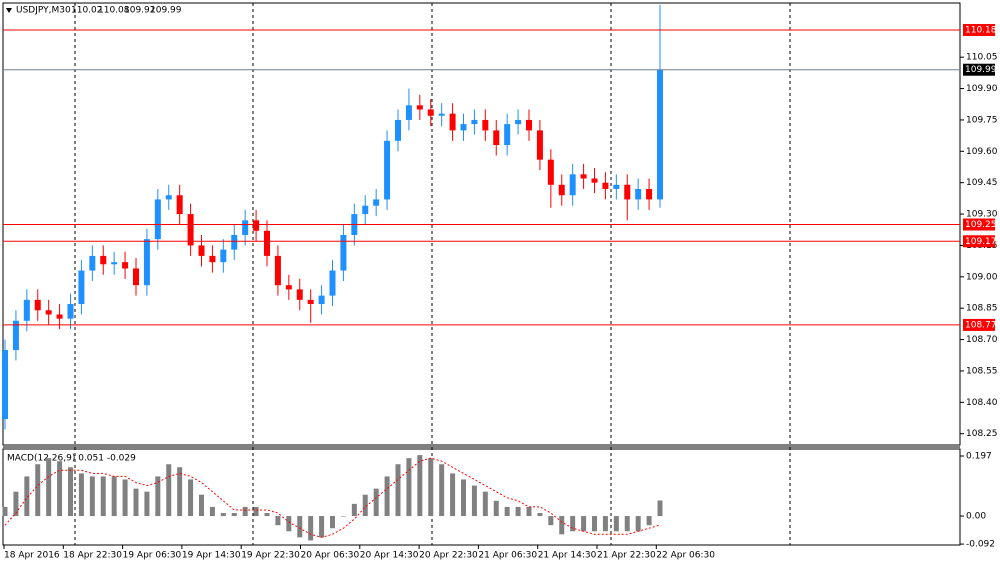 This screenshot has height=569, width=1000. What do you see at coordinates (330, 556) in the screenshot?
I see `x-tick-label: 20 Apr 06:30` at bounding box center [330, 556].